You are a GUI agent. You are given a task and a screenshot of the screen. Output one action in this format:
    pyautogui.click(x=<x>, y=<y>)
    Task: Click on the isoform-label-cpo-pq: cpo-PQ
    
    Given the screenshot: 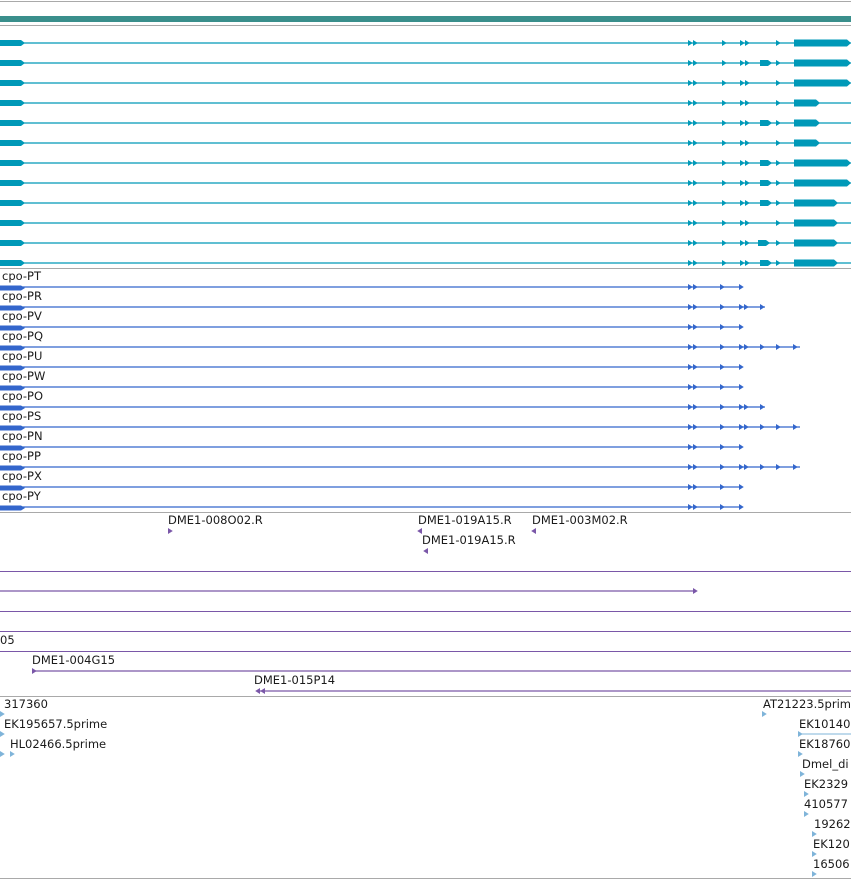 What is the action you would take?
    pyautogui.click(x=23, y=336)
    